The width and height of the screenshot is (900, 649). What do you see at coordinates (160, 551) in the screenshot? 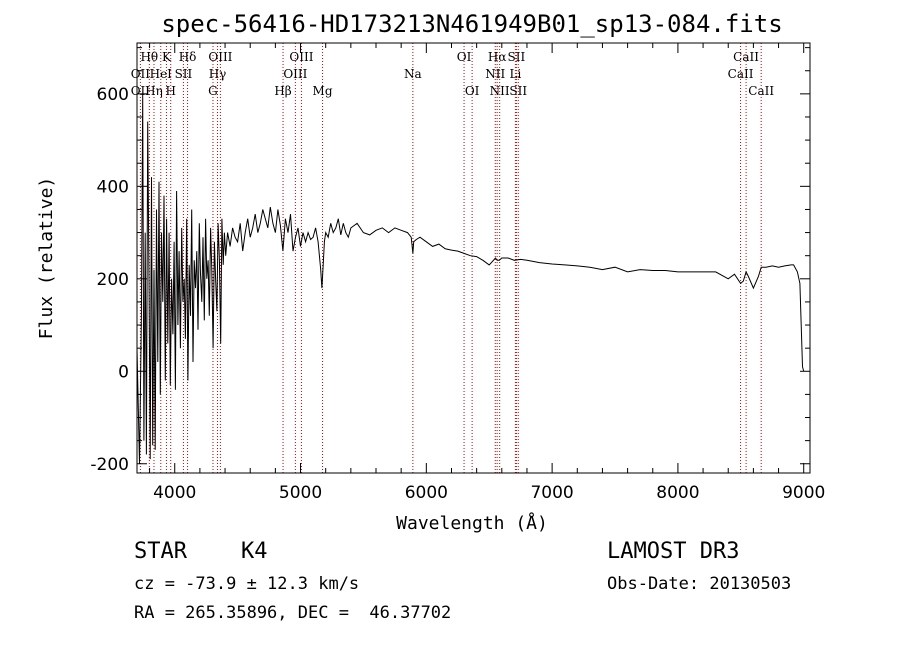
I see `object-class: STAR` at bounding box center [160, 551].